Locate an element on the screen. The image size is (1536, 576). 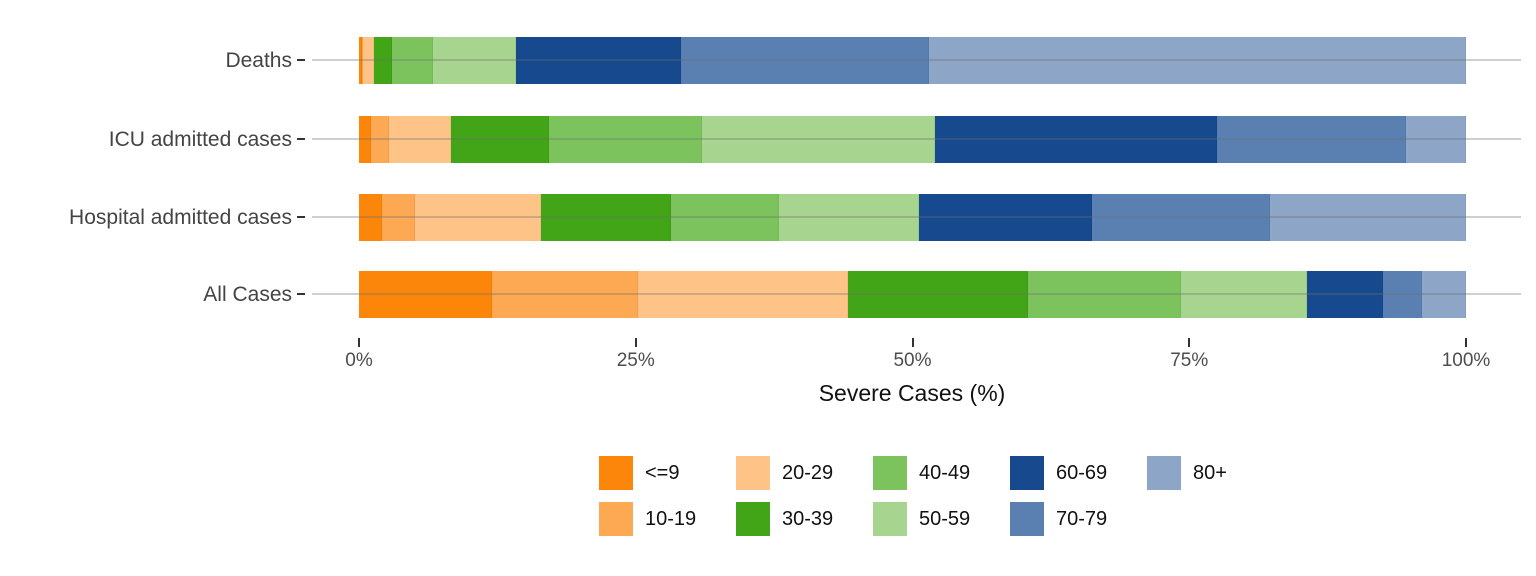
legend-item: <=9 is located at coordinates (667, 473).